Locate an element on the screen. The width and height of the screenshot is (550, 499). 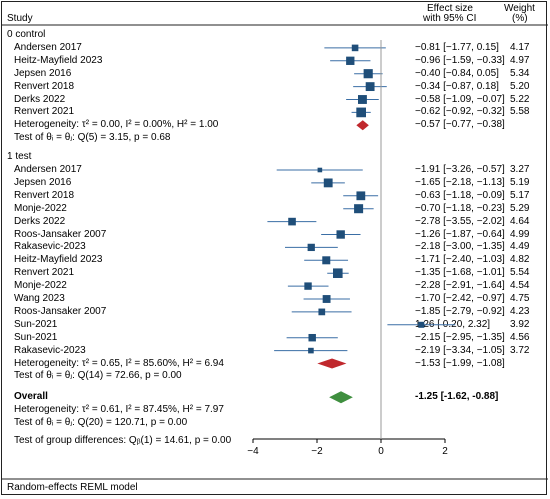
subgroup-diamond is located at coordinates (362, 125).